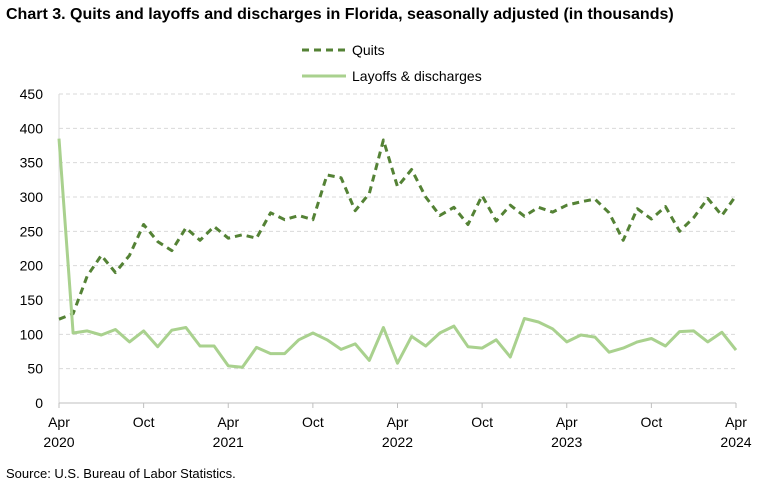  I want to click on x-tick-label-year: 2021, so click(228, 442).